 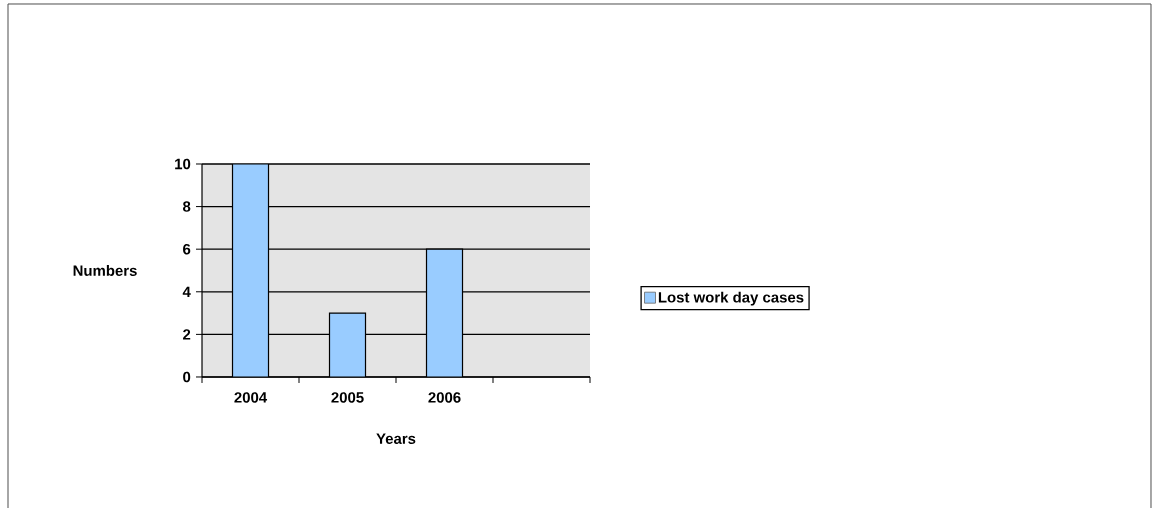 I want to click on x-tick-label: 2006, so click(x=444, y=397).